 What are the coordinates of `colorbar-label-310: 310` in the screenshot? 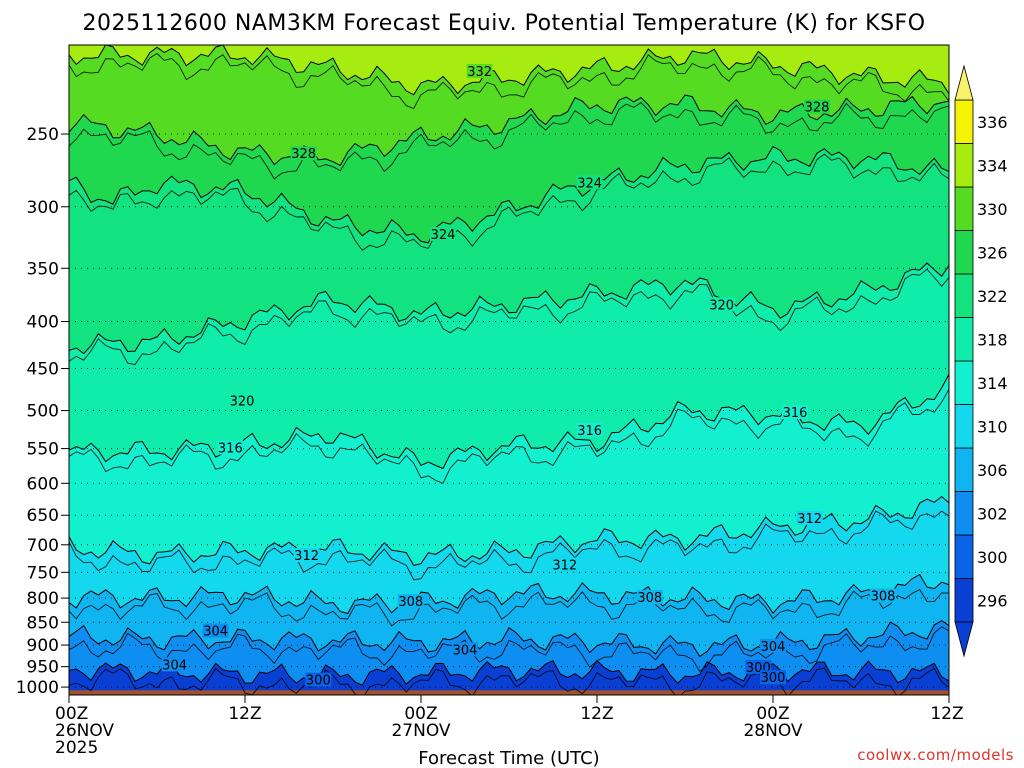 It's located at (992, 426).